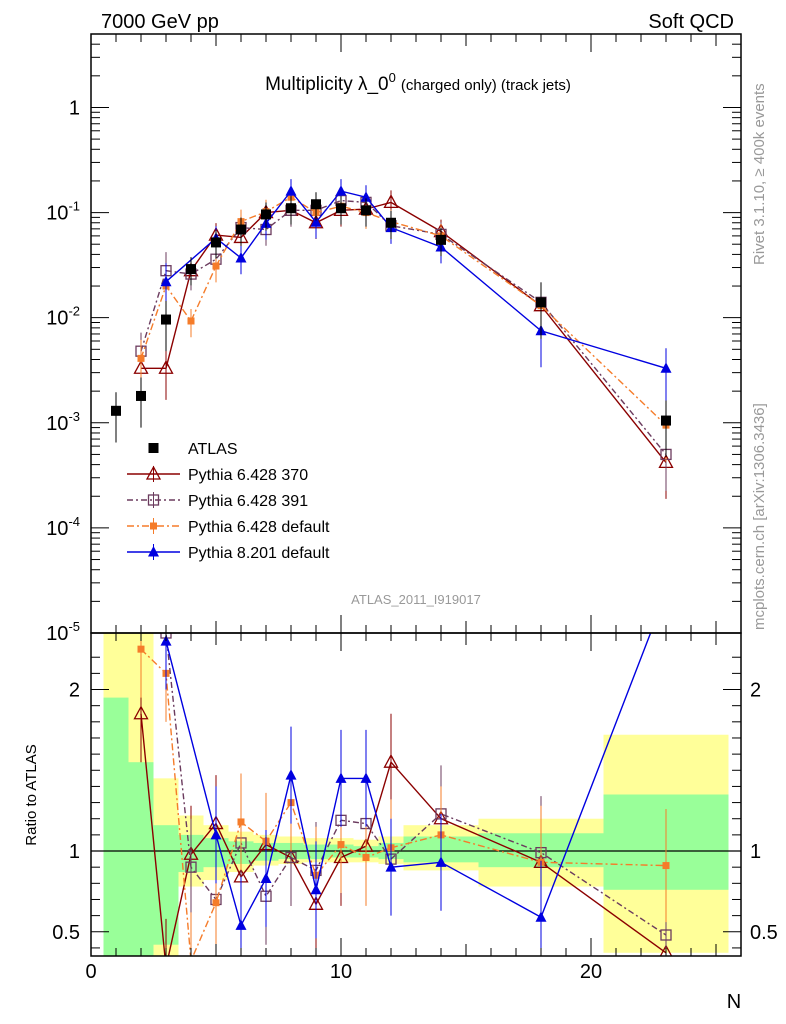 The width and height of the screenshot is (786, 1024). What do you see at coordinates (31, 794) in the screenshot?
I see `ratio-y-label: Ratio to ATLAS` at bounding box center [31, 794].